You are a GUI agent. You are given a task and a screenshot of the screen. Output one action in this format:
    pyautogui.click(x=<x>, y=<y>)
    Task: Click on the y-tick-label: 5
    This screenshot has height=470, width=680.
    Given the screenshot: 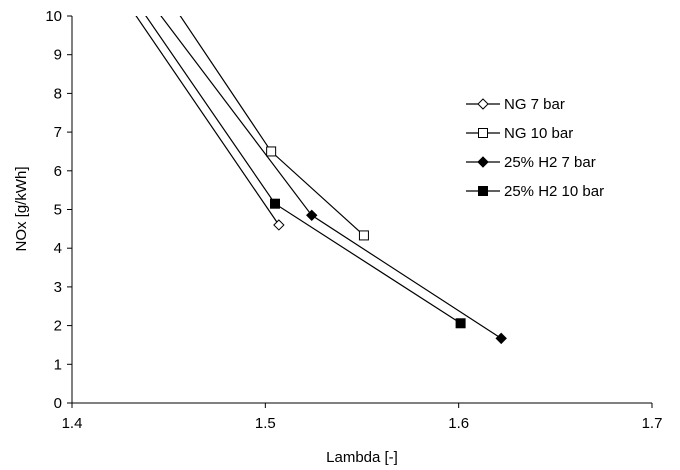 What is the action you would take?
    pyautogui.click(x=58, y=210)
    